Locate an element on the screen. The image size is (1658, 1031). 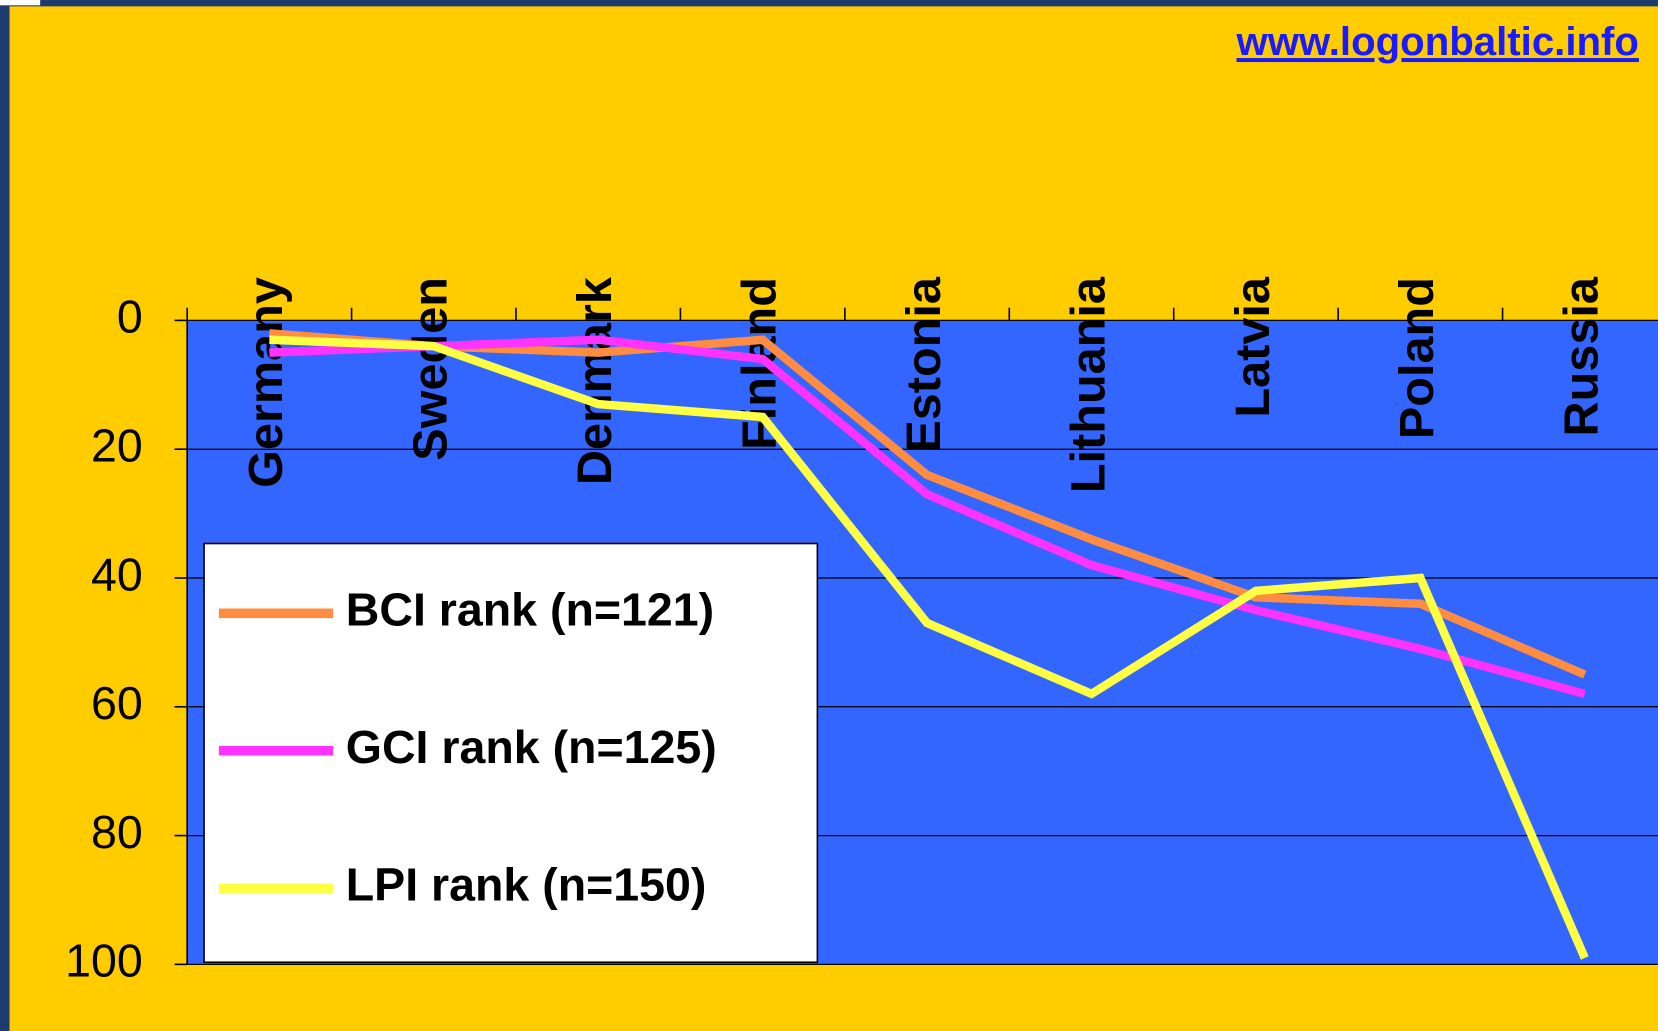
x-tick-label: Sweden is located at coordinates (431, 369).